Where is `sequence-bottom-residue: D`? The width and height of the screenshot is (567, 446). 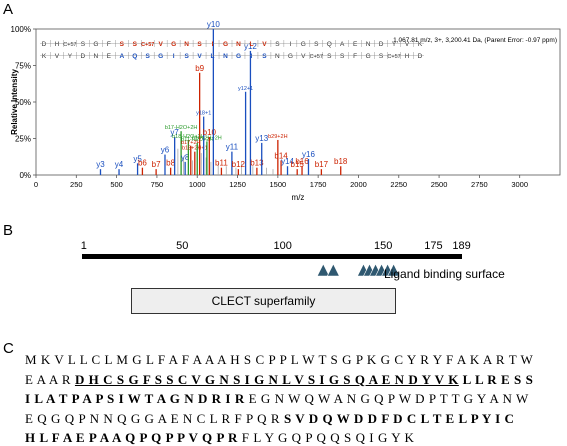 sequence-bottom-residue: D is located at coordinates (420, 56).